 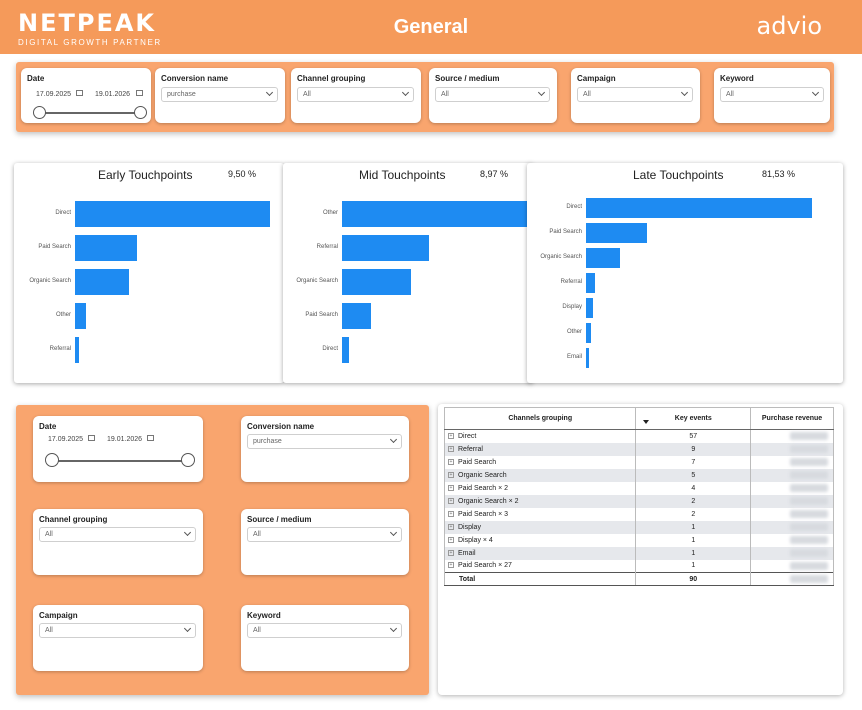 I want to click on key-events-cell: 5, so click(x=693, y=475).